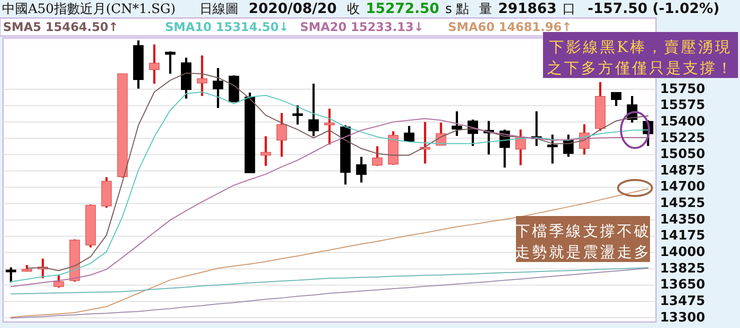 Image resolution: width=740 pixels, height=328 pixels. I want to click on text: -157.50 (-1.02%), so click(654, 9).